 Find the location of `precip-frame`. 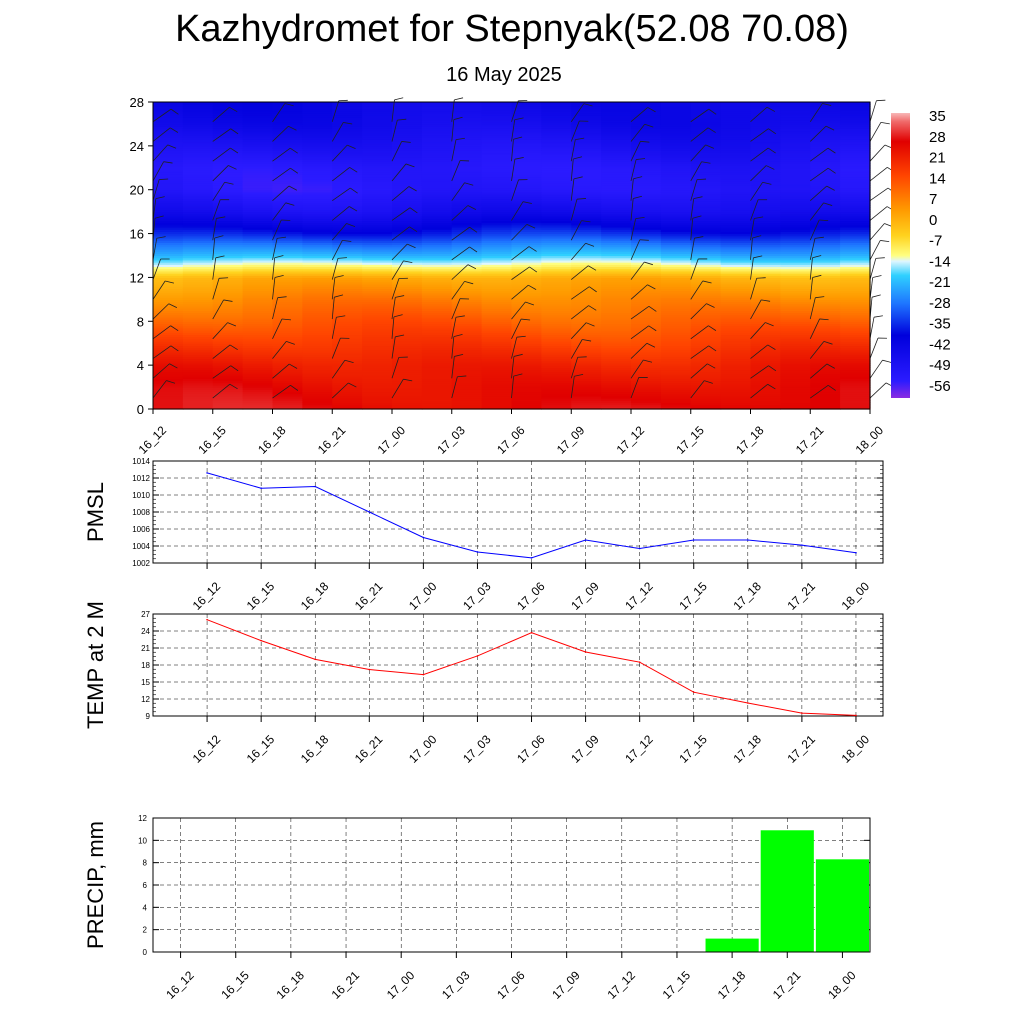

precip-frame is located at coordinates (511, 885).